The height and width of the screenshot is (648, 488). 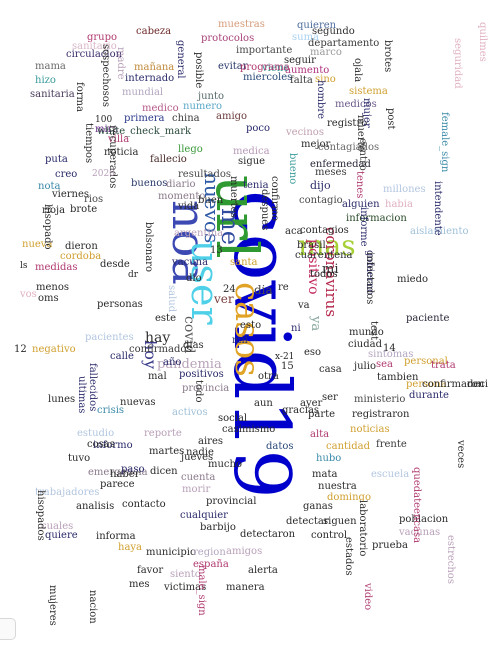 What do you see at coordinates (450, 559) in the screenshot?
I see `cloud-word: estrechos` at bounding box center [450, 559].